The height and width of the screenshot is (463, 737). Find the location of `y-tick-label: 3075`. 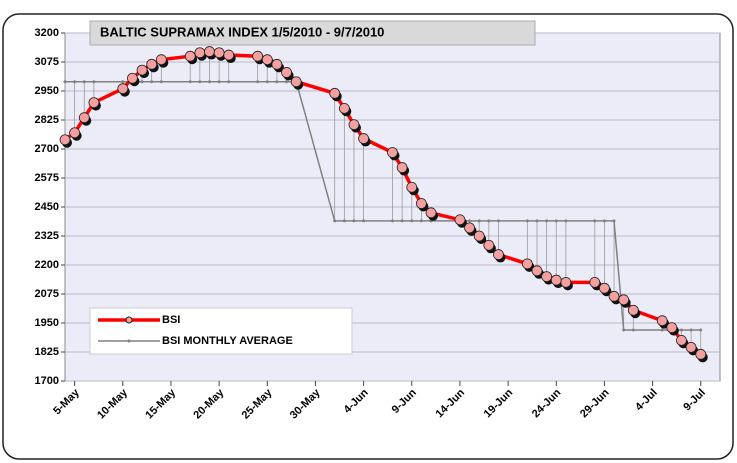

y-tick-label: 3075 is located at coordinates (47, 62).